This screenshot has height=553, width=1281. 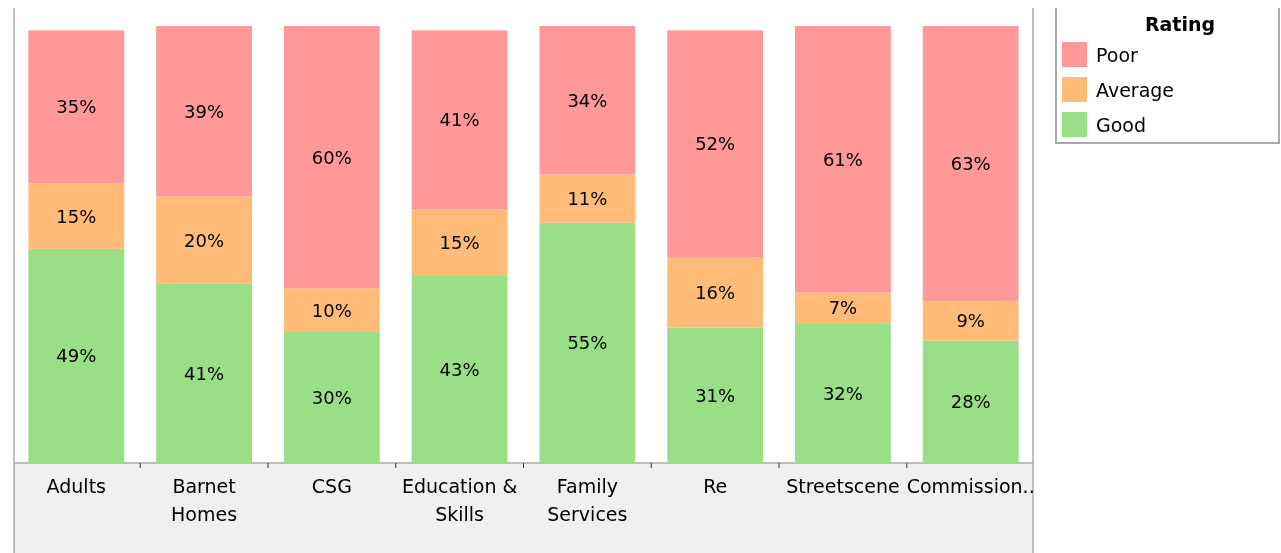 I want to click on data-label: 20%, so click(x=204, y=240).